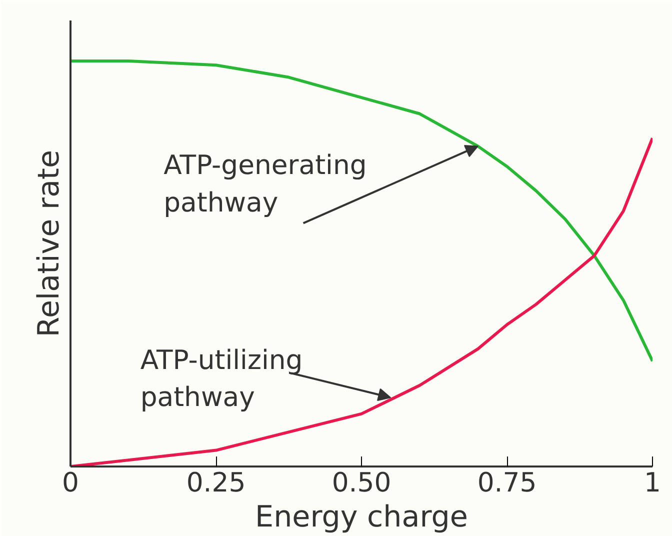 This screenshot has width=672, height=536. I want to click on x-axis-title: Energy charge, so click(361, 517).